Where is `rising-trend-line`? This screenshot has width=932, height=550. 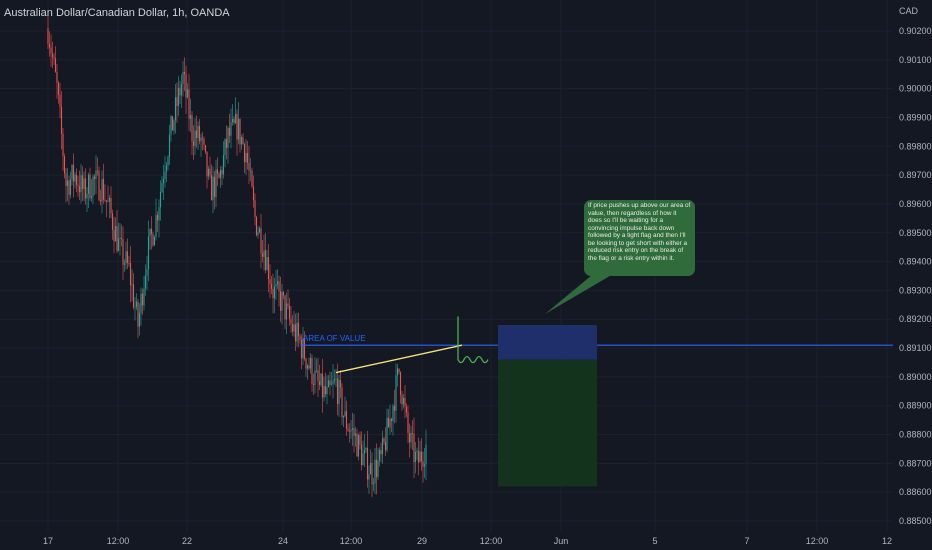 rising-trend-line is located at coordinates (399, 359).